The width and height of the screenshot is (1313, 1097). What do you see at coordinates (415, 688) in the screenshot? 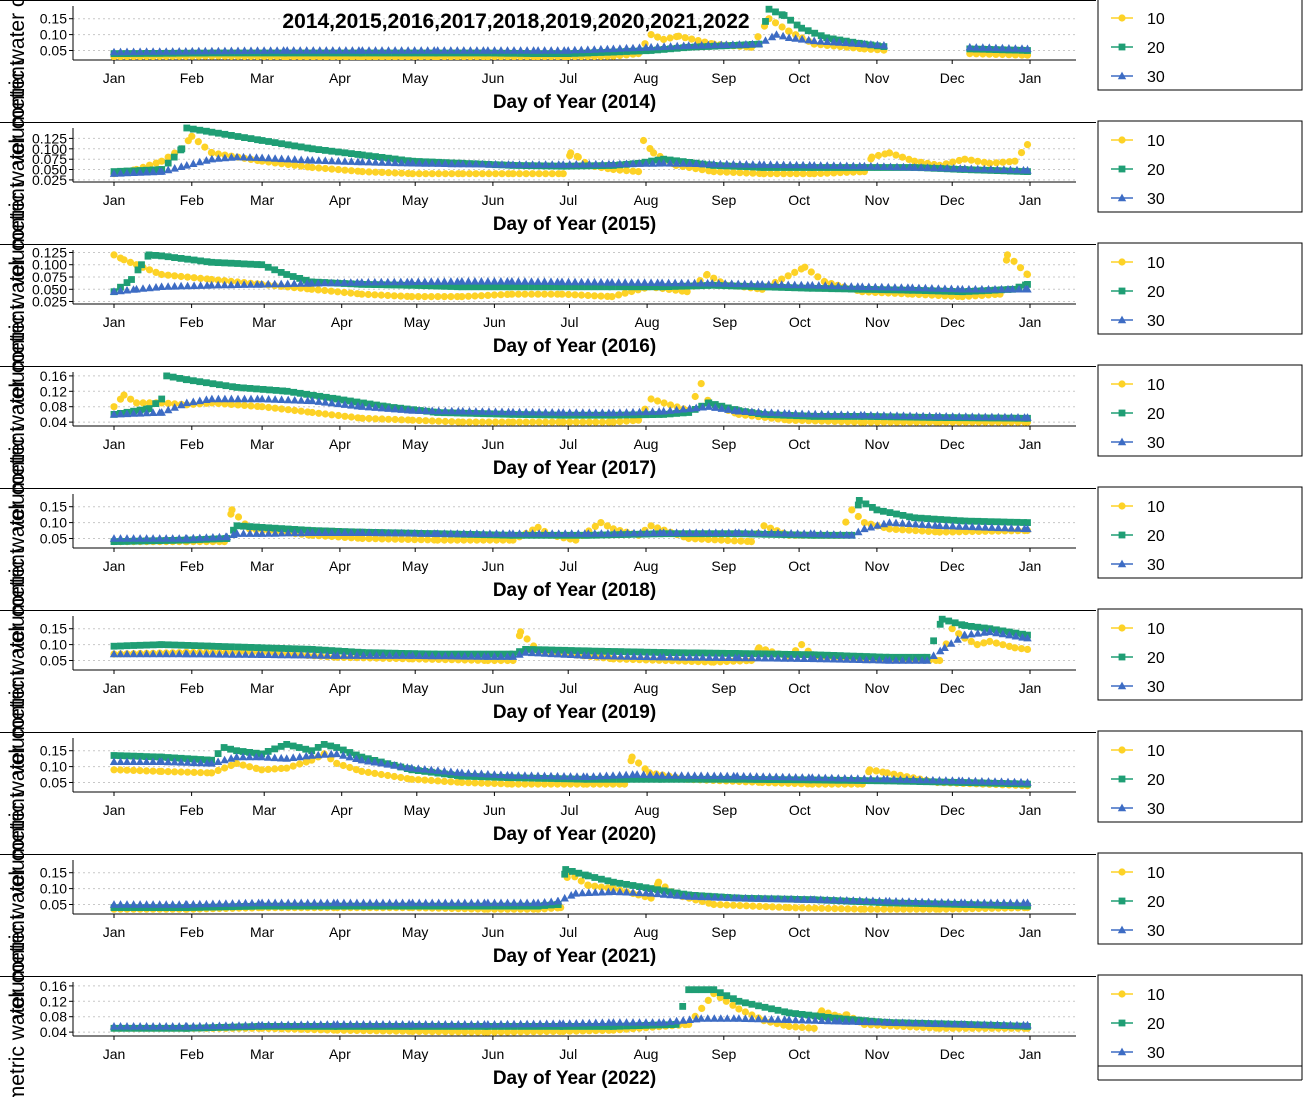
I see `x-tick-label: May` at bounding box center [415, 688].